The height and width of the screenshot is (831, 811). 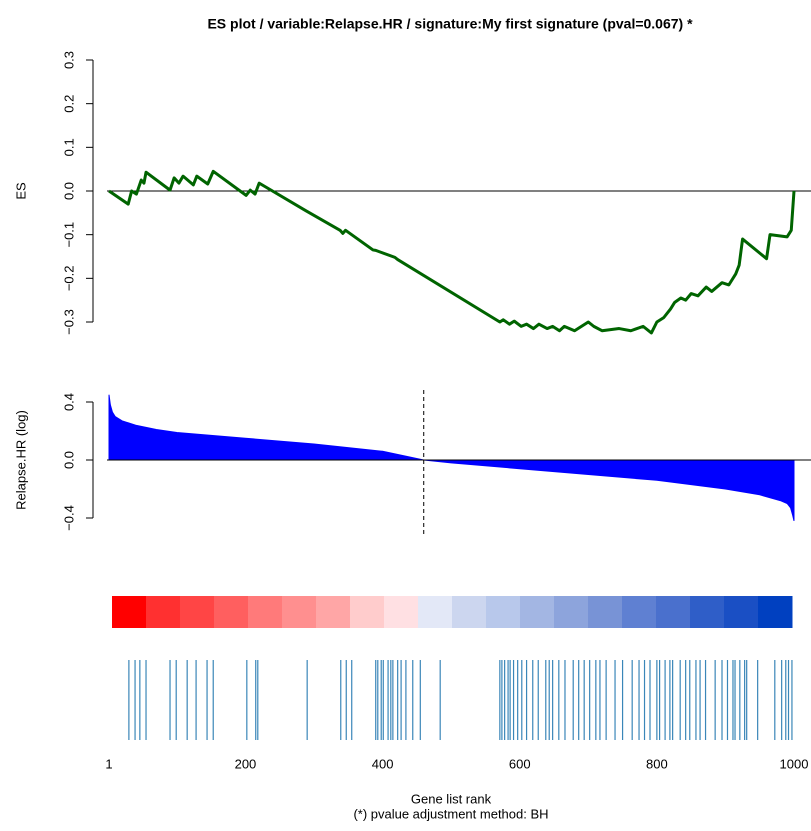 I want to click on y-tick-label: 0.1, so click(x=68, y=147).